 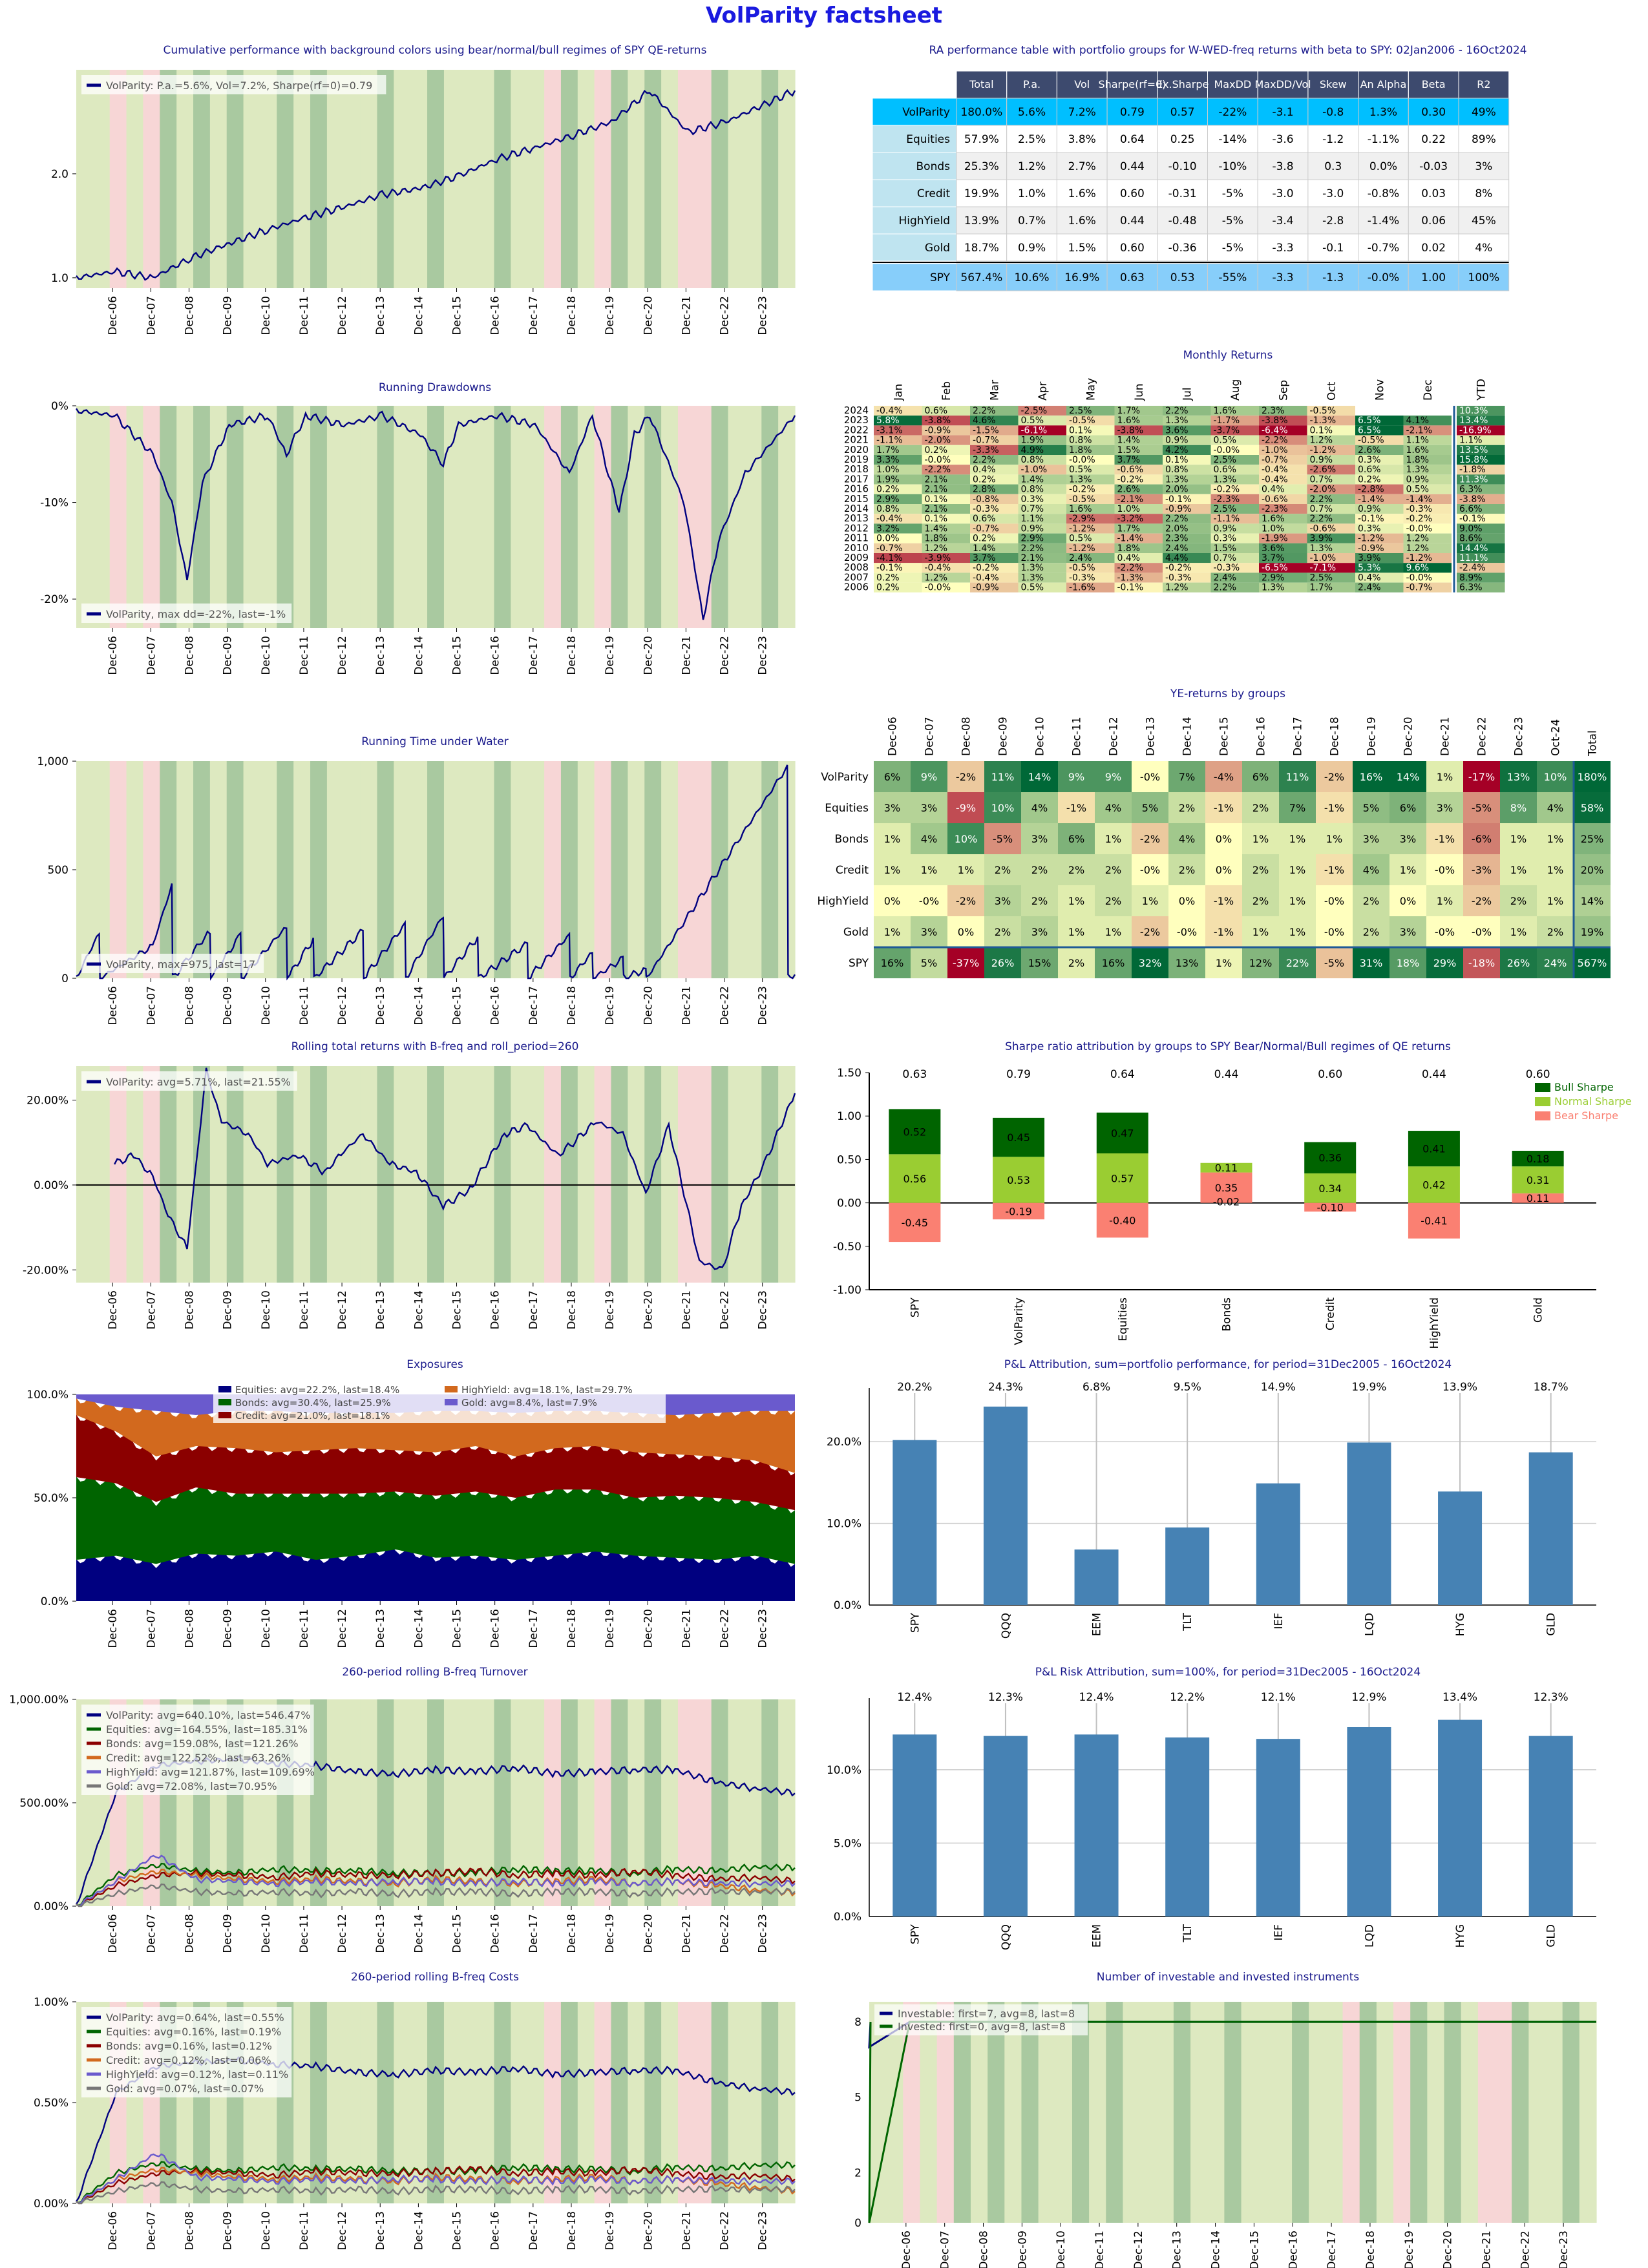 What do you see at coordinates (893, 737) in the screenshot?
I see `heatmap-col-label: Dec-06` at bounding box center [893, 737].